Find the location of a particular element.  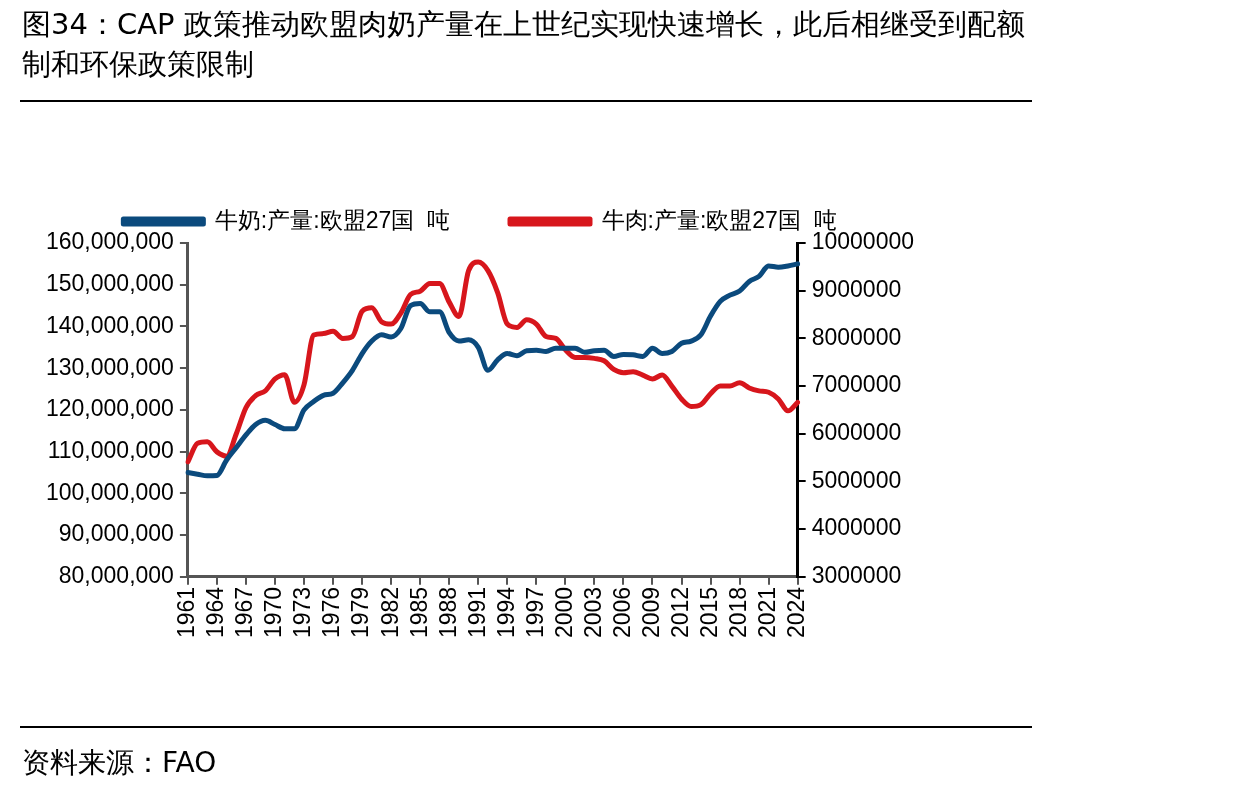

x-tick-label: 2009 is located at coordinates (650, 612).